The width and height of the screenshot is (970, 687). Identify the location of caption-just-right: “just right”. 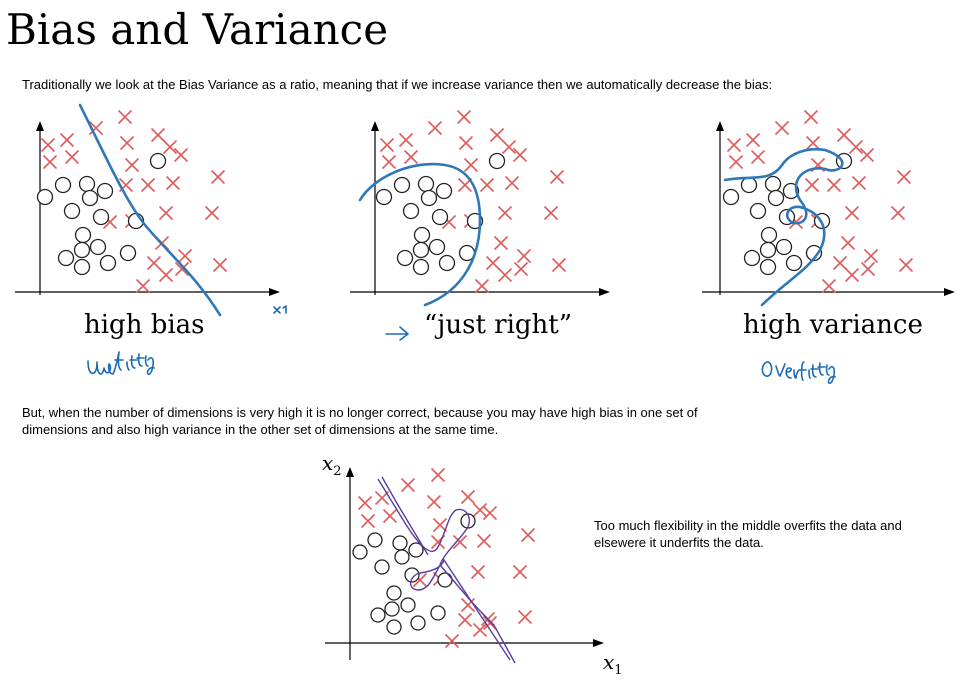
(498, 325).